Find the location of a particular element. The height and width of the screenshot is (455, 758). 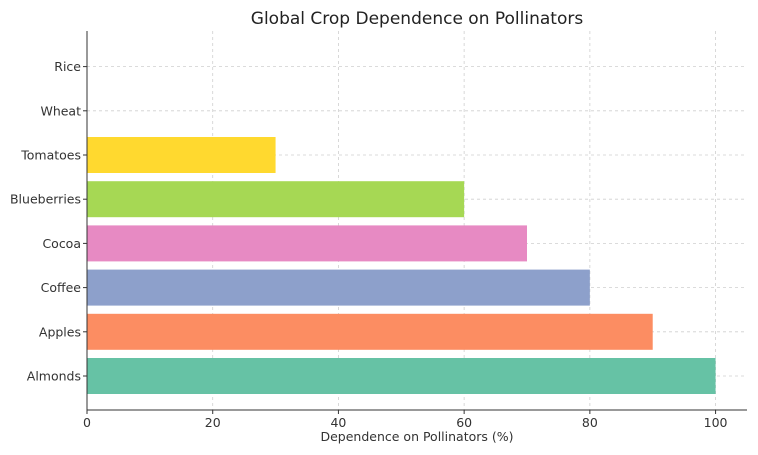

x-tick-label: 60 is located at coordinates (464, 422).